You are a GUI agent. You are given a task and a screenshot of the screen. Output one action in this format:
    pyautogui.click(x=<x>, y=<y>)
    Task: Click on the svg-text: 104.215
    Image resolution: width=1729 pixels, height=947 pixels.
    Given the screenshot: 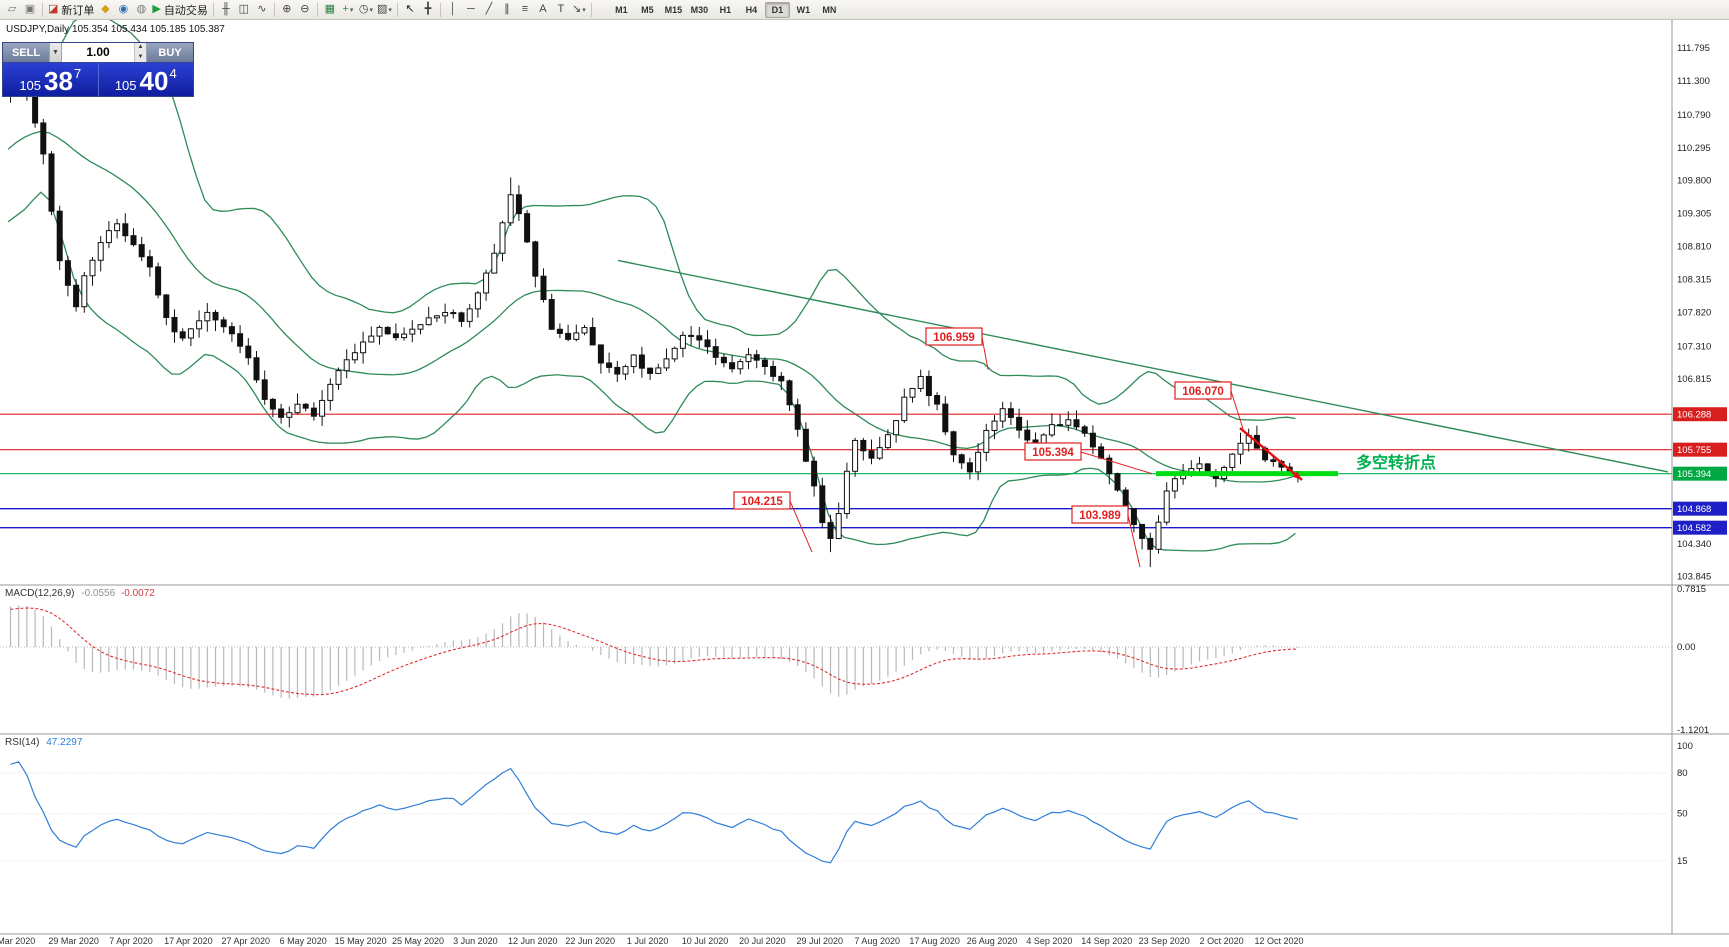 What is the action you would take?
    pyautogui.click(x=762, y=502)
    